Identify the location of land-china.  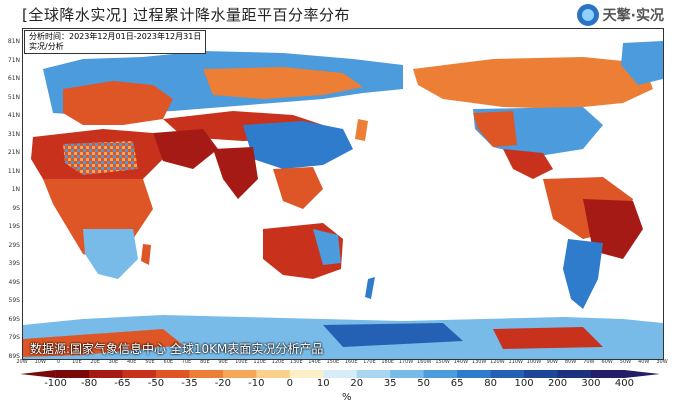
(298, 145).